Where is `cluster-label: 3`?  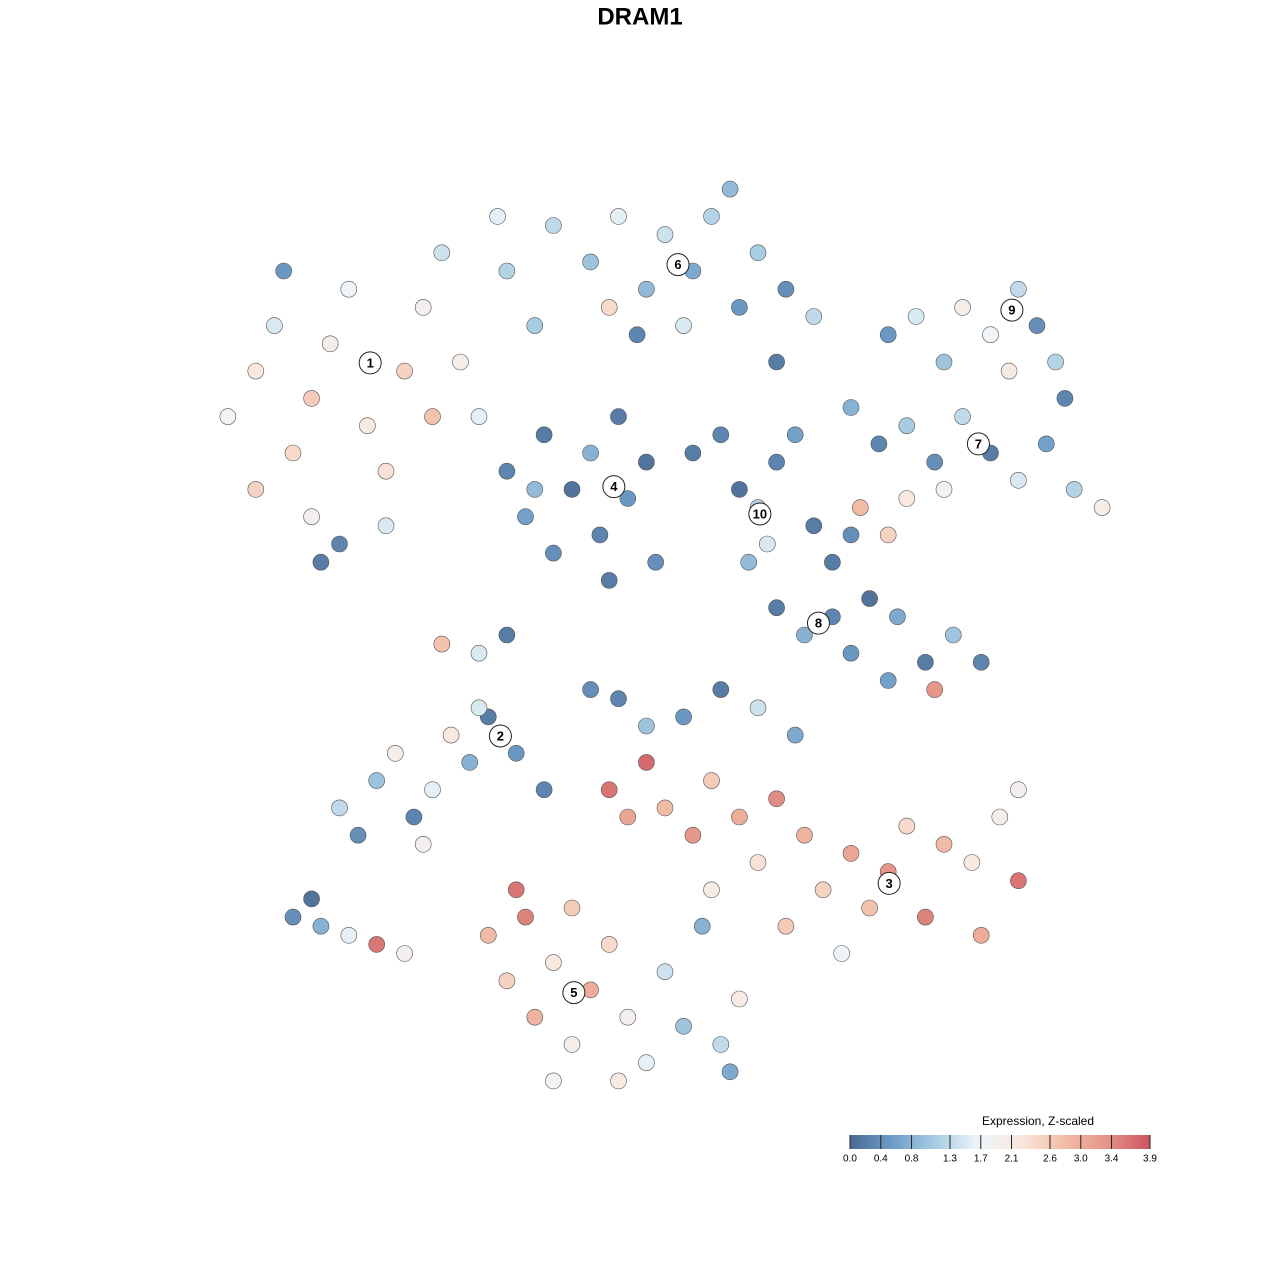 cluster-label: 3 is located at coordinates (889, 883).